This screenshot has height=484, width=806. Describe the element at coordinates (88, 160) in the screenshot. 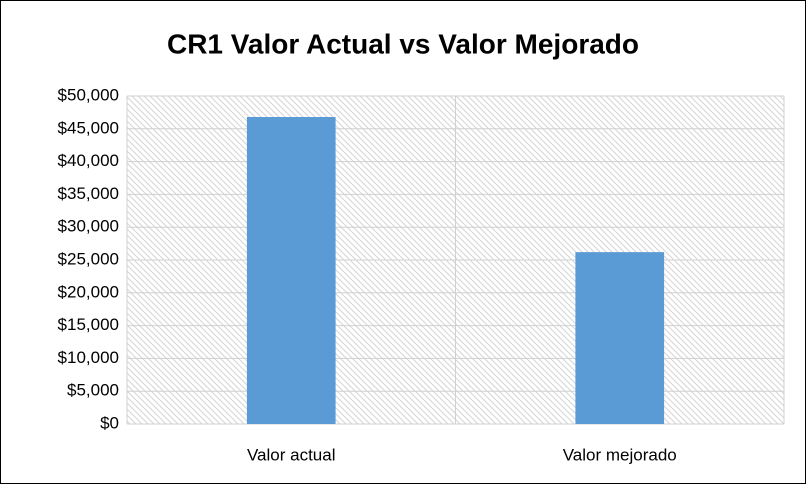

I see `y-tick-label: $40,000` at that location.